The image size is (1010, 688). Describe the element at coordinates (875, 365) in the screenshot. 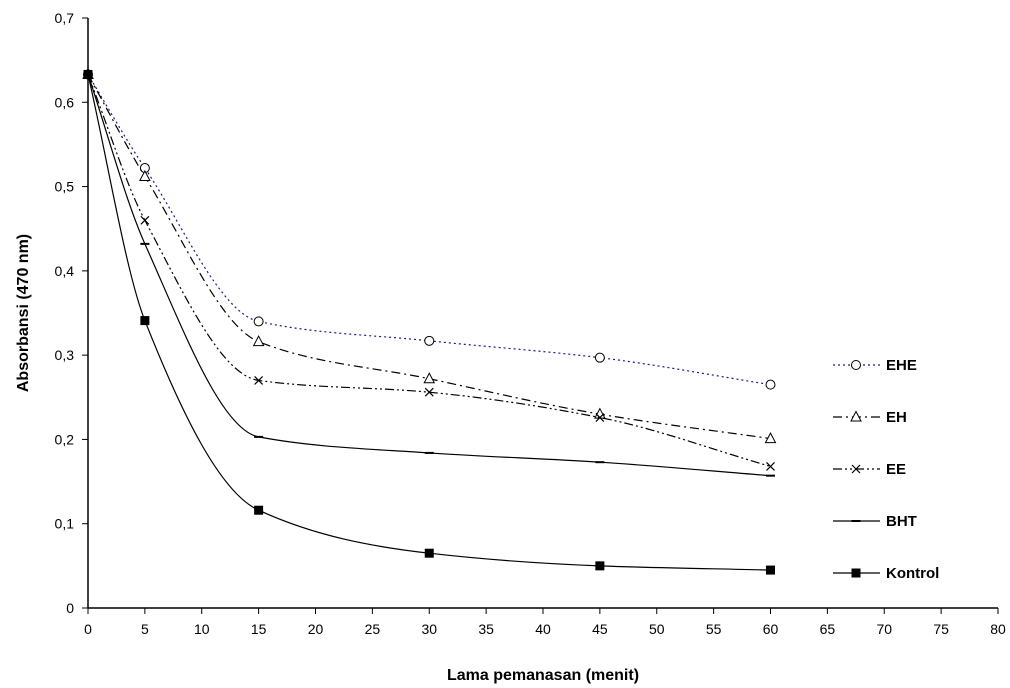

I see `legend-item-ehe: EHE` at that location.